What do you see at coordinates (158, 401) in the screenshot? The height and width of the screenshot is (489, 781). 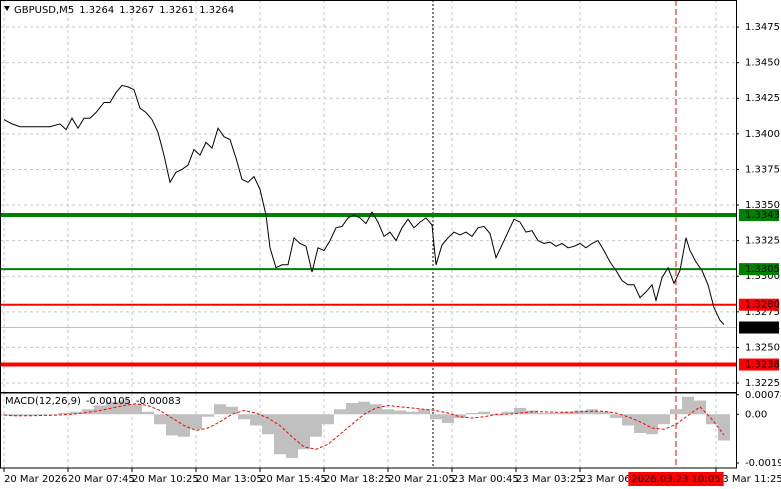 I see `signal-value: -0.00083` at bounding box center [158, 401].